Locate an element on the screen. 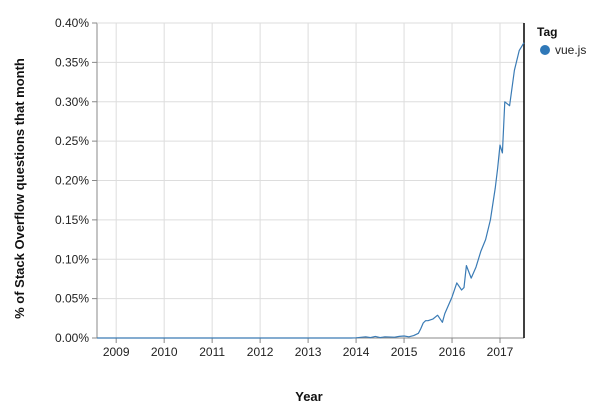 The width and height of the screenshot is (600, 416). y-tick-label: 0.40% is located at coordinates (72, 23).